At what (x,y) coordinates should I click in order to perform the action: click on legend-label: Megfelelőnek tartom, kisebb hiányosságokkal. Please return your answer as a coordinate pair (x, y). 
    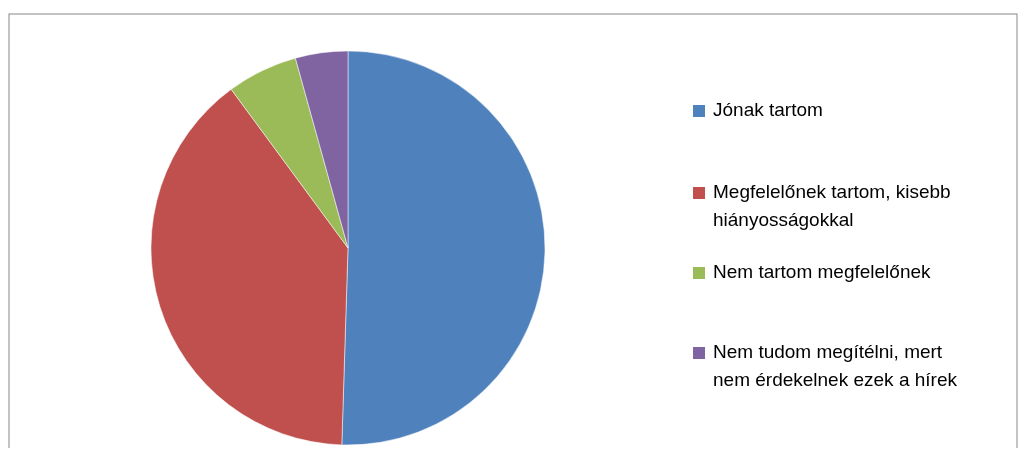
    Looking at the image, I should click on (832, 206).